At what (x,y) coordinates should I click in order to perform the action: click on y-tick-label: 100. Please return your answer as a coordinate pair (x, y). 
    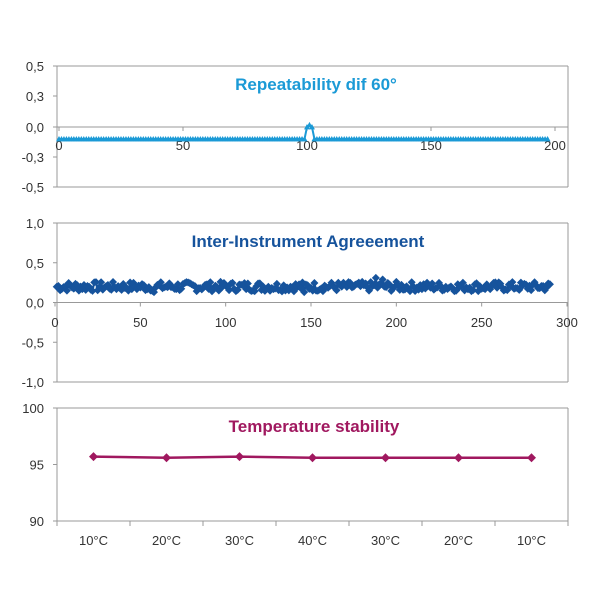
    Looking at the image, I should click on (33, 408).